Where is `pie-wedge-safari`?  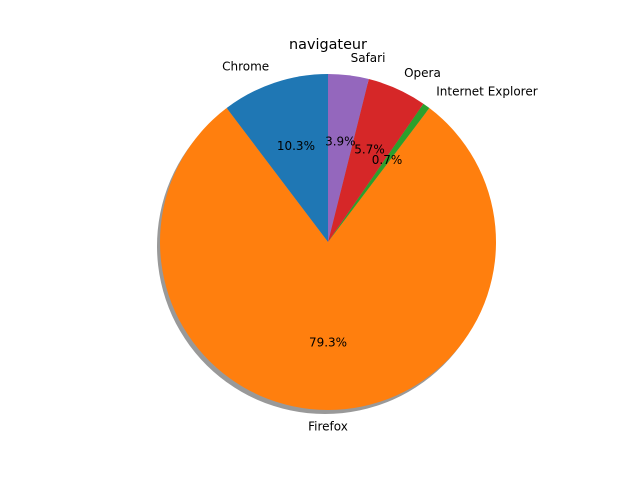 pie-wedge-safari is located at coordinates (348, 158).